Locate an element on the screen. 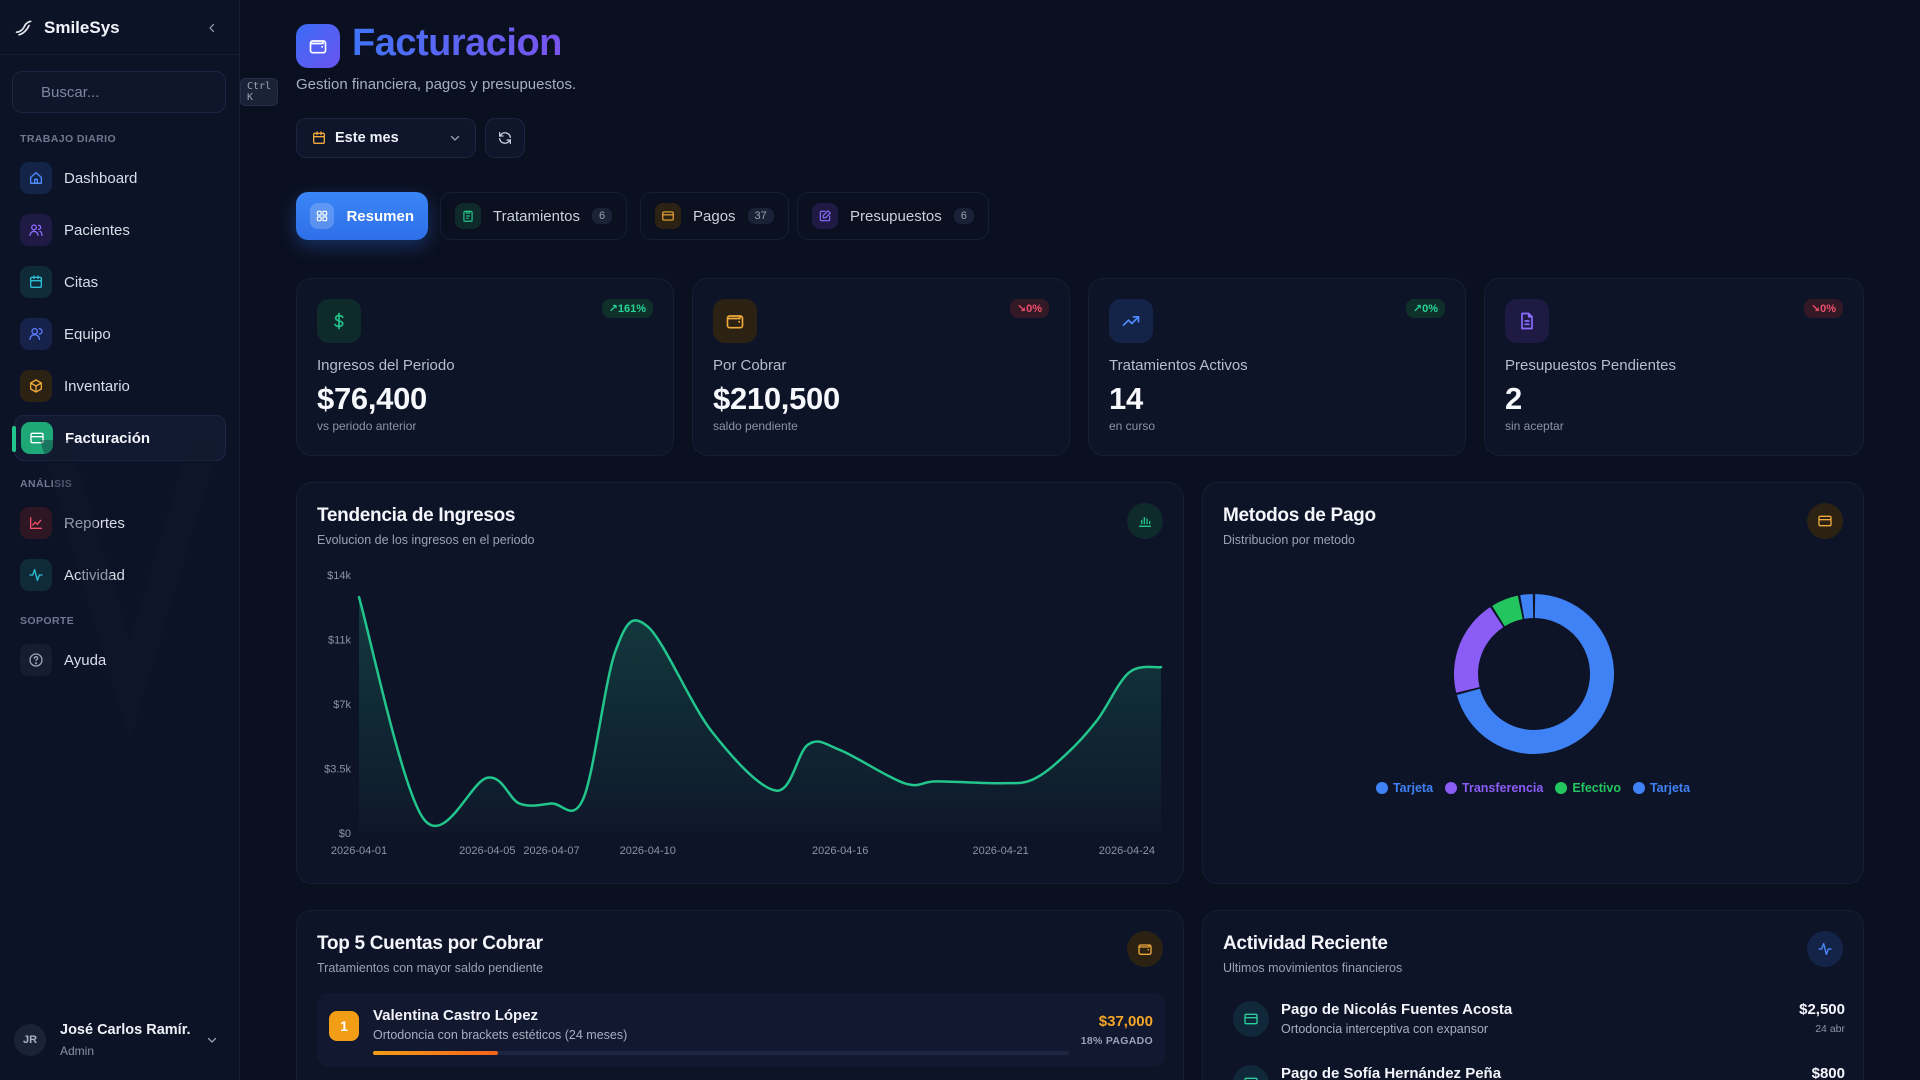 This screenshot has height=1080, width=1920. legend-item: Transferencia is located at coordinates (1494, 788).